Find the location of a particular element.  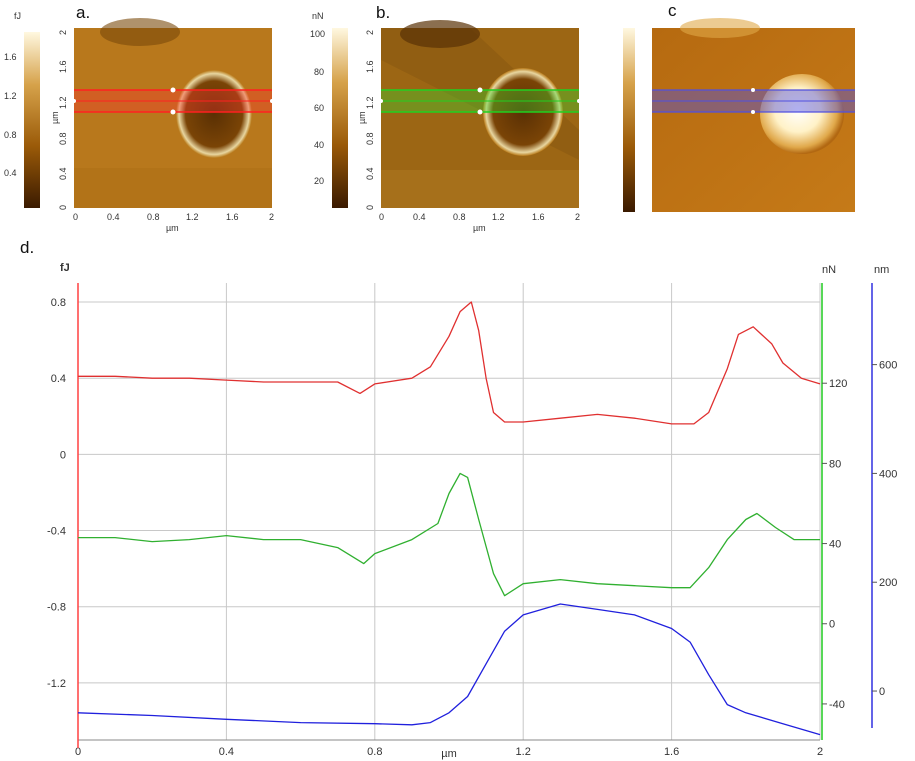

right2-tick-label: 200 is located at coordinates (888, 583).